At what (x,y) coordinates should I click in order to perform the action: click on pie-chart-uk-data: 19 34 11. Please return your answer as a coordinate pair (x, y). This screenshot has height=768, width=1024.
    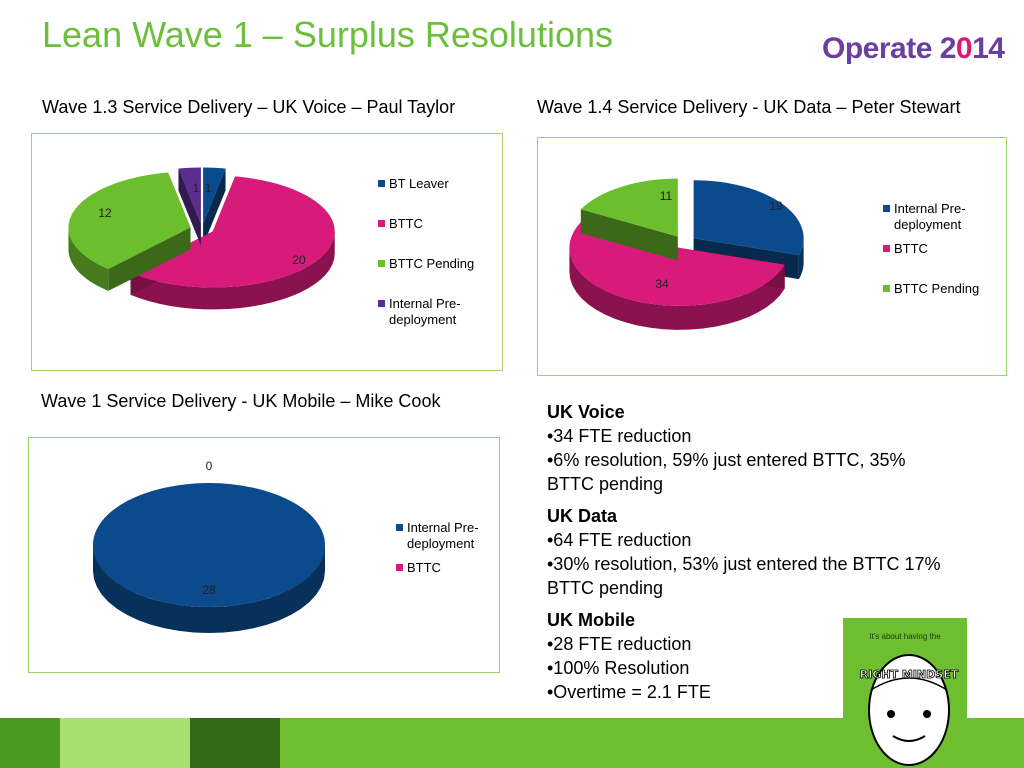
    Looking at the image, I should click on (686, 254).